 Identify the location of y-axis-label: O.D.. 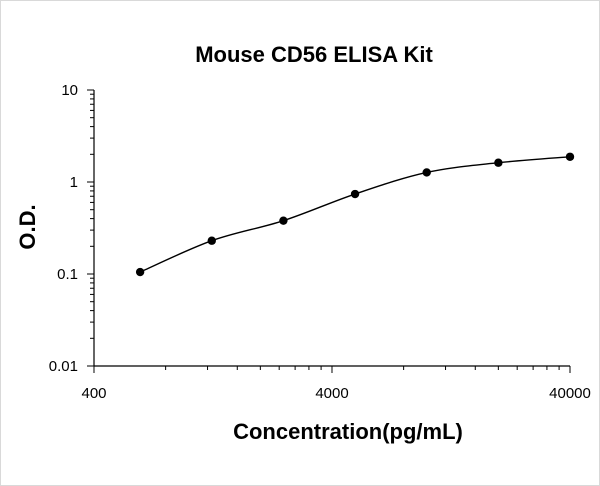
(27, 226).